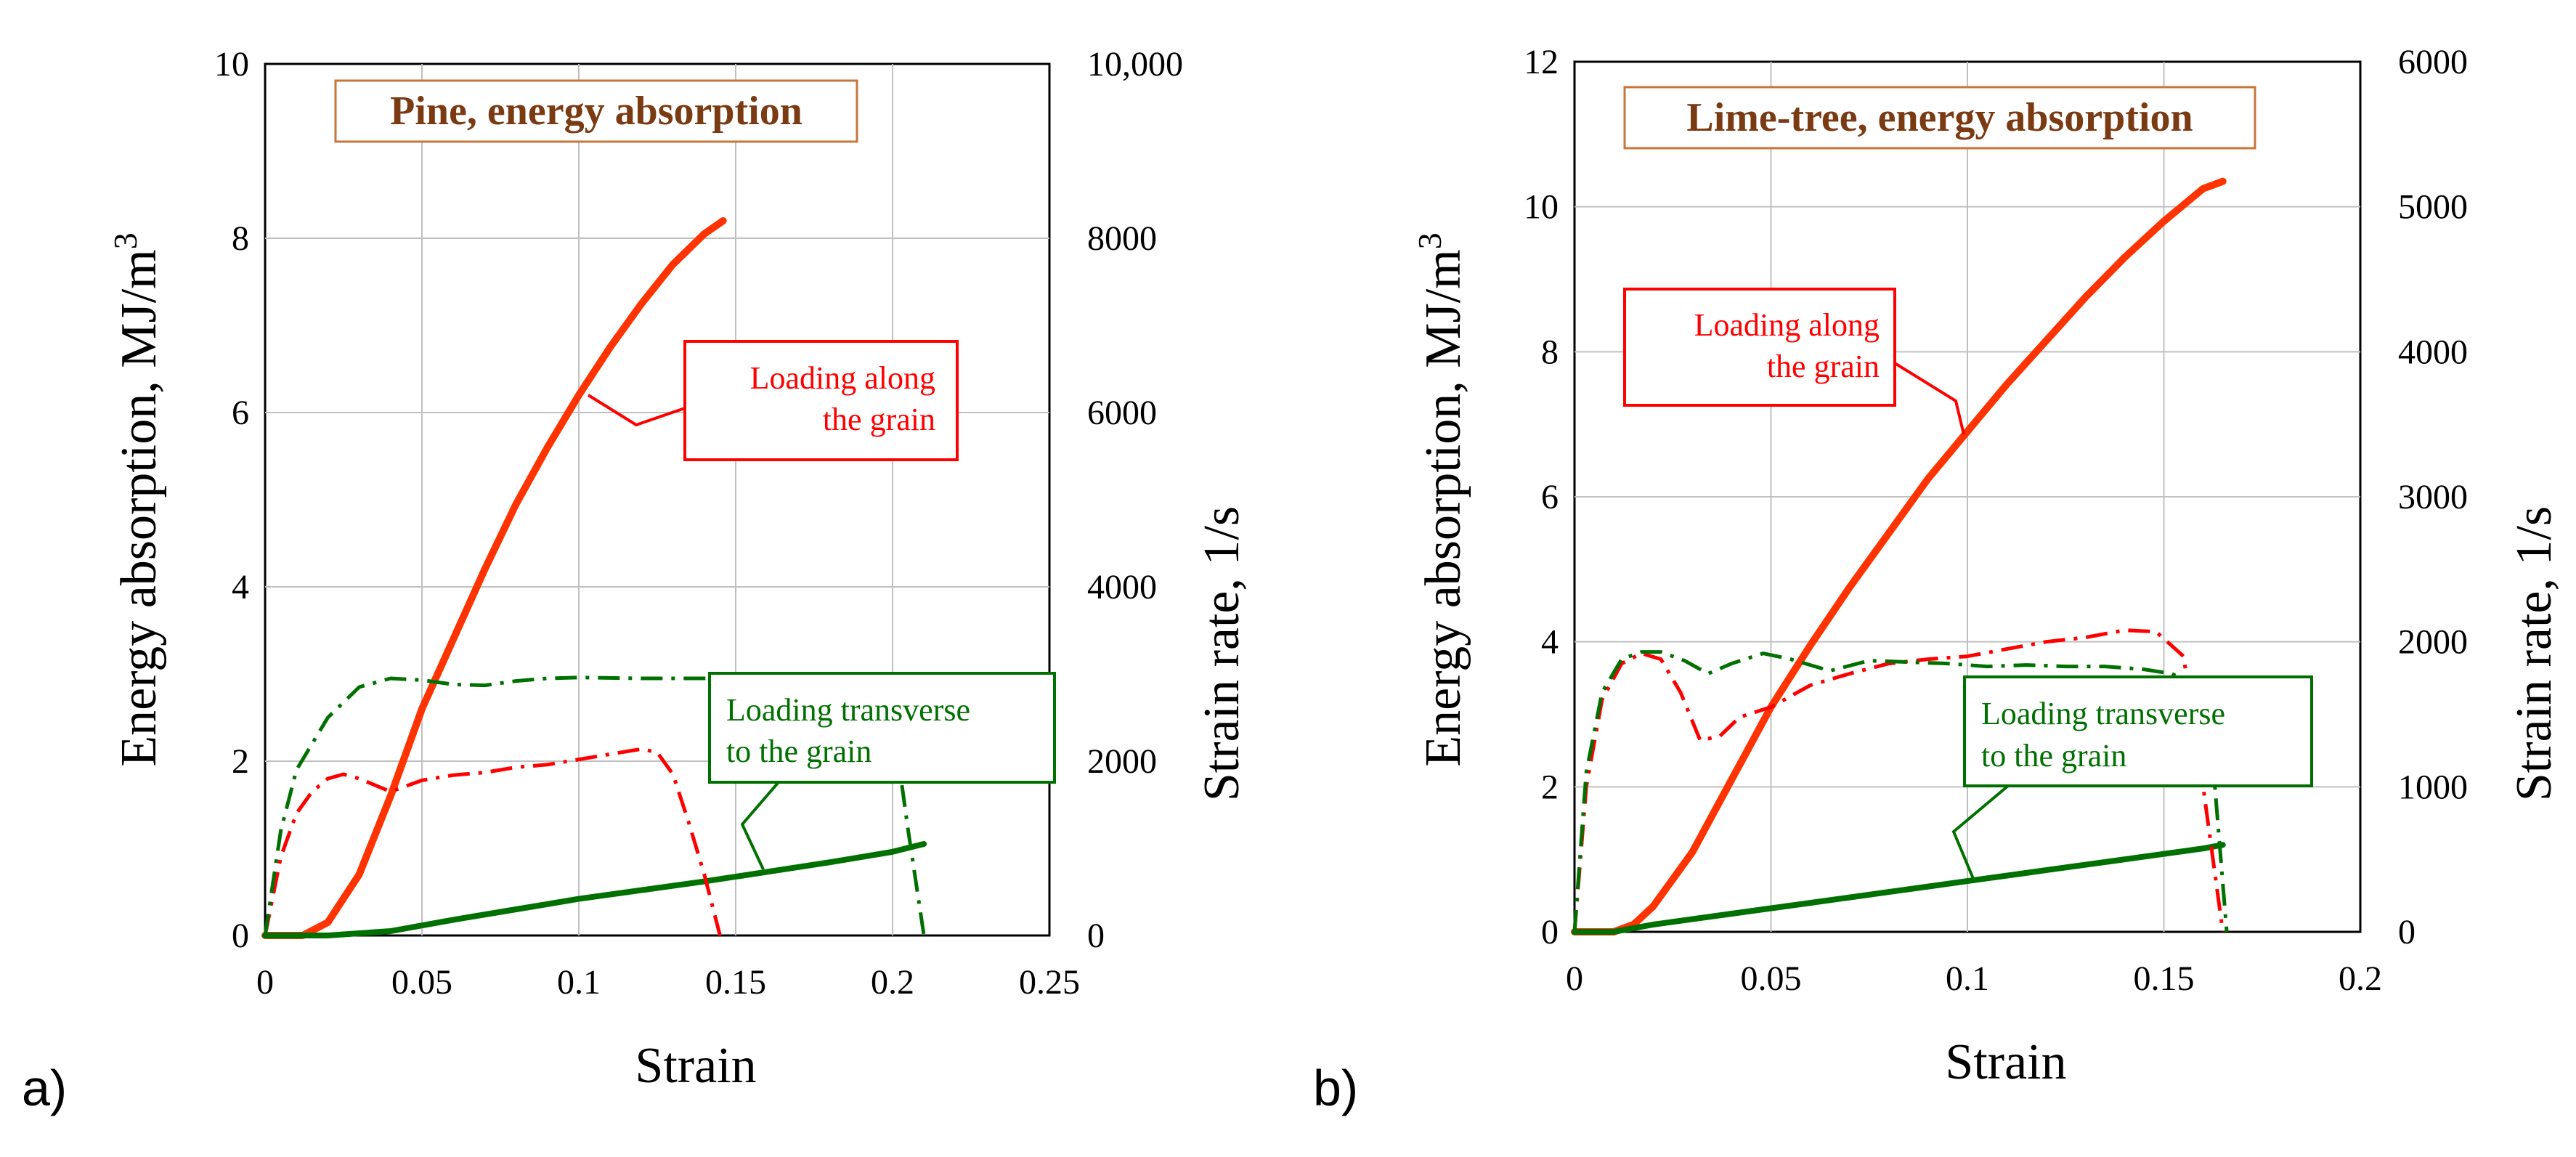 The height and width of the screenshot is (1157, 2576). What do you see at coordinates (2053, 756) in the screenshot?
I see `annotation-transverse-line2-b: to the grain` at bounding box center [2053, 756].